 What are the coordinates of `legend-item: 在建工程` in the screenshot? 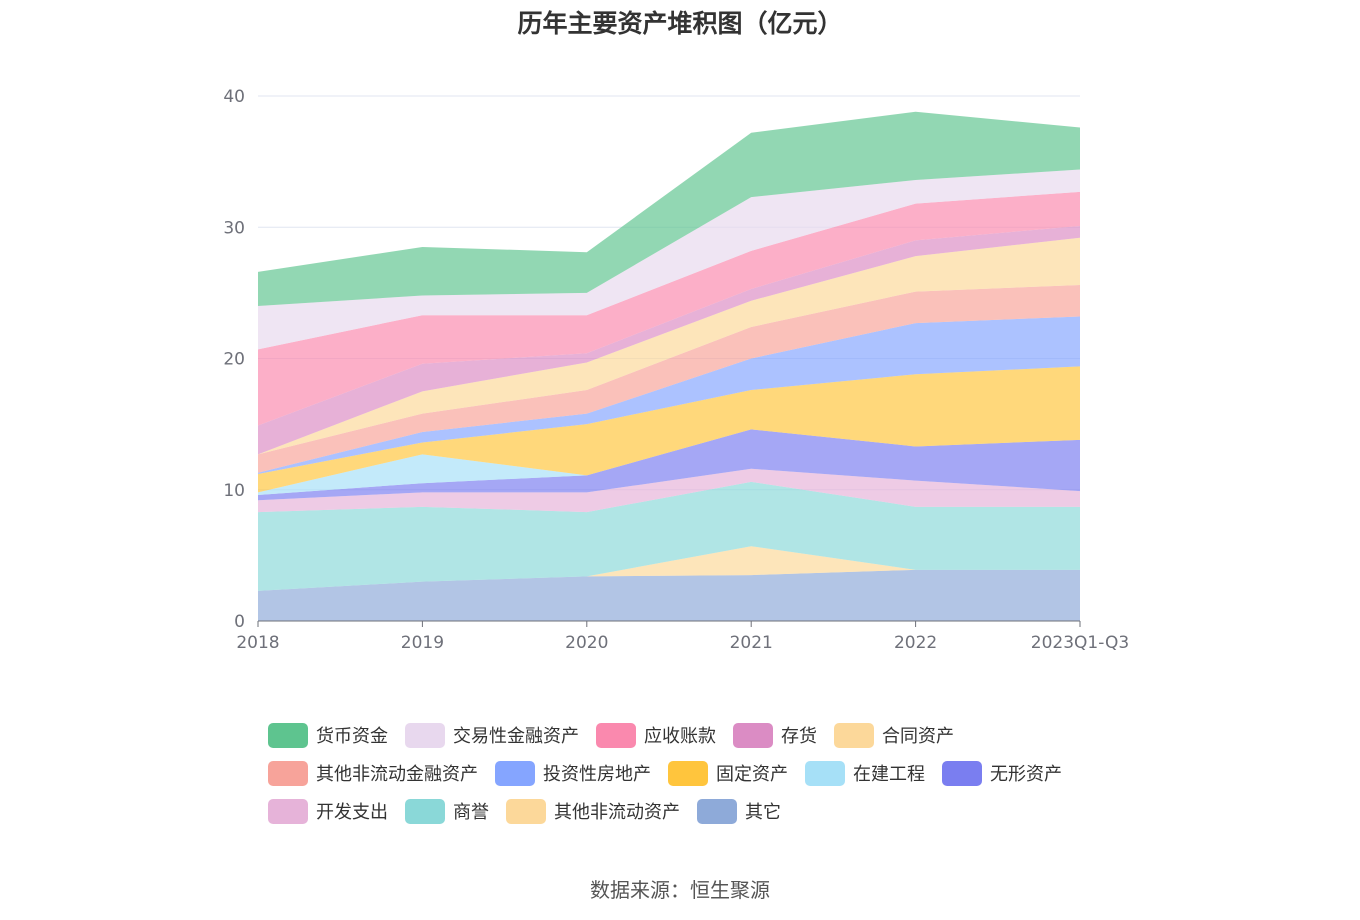 It's located at (865, 773).